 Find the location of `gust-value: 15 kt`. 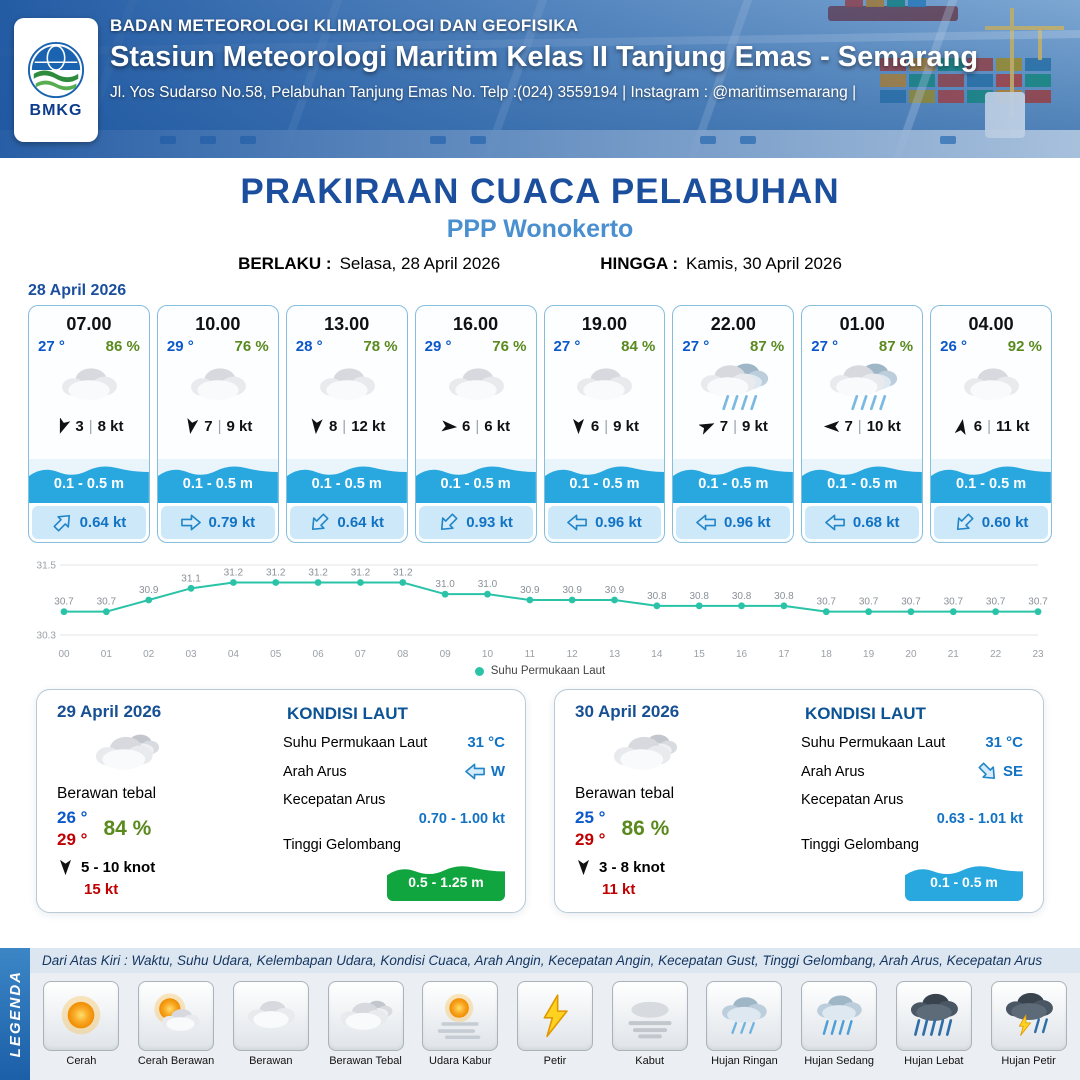

gust-value: 15 kt is located at coordinates (101, 889).